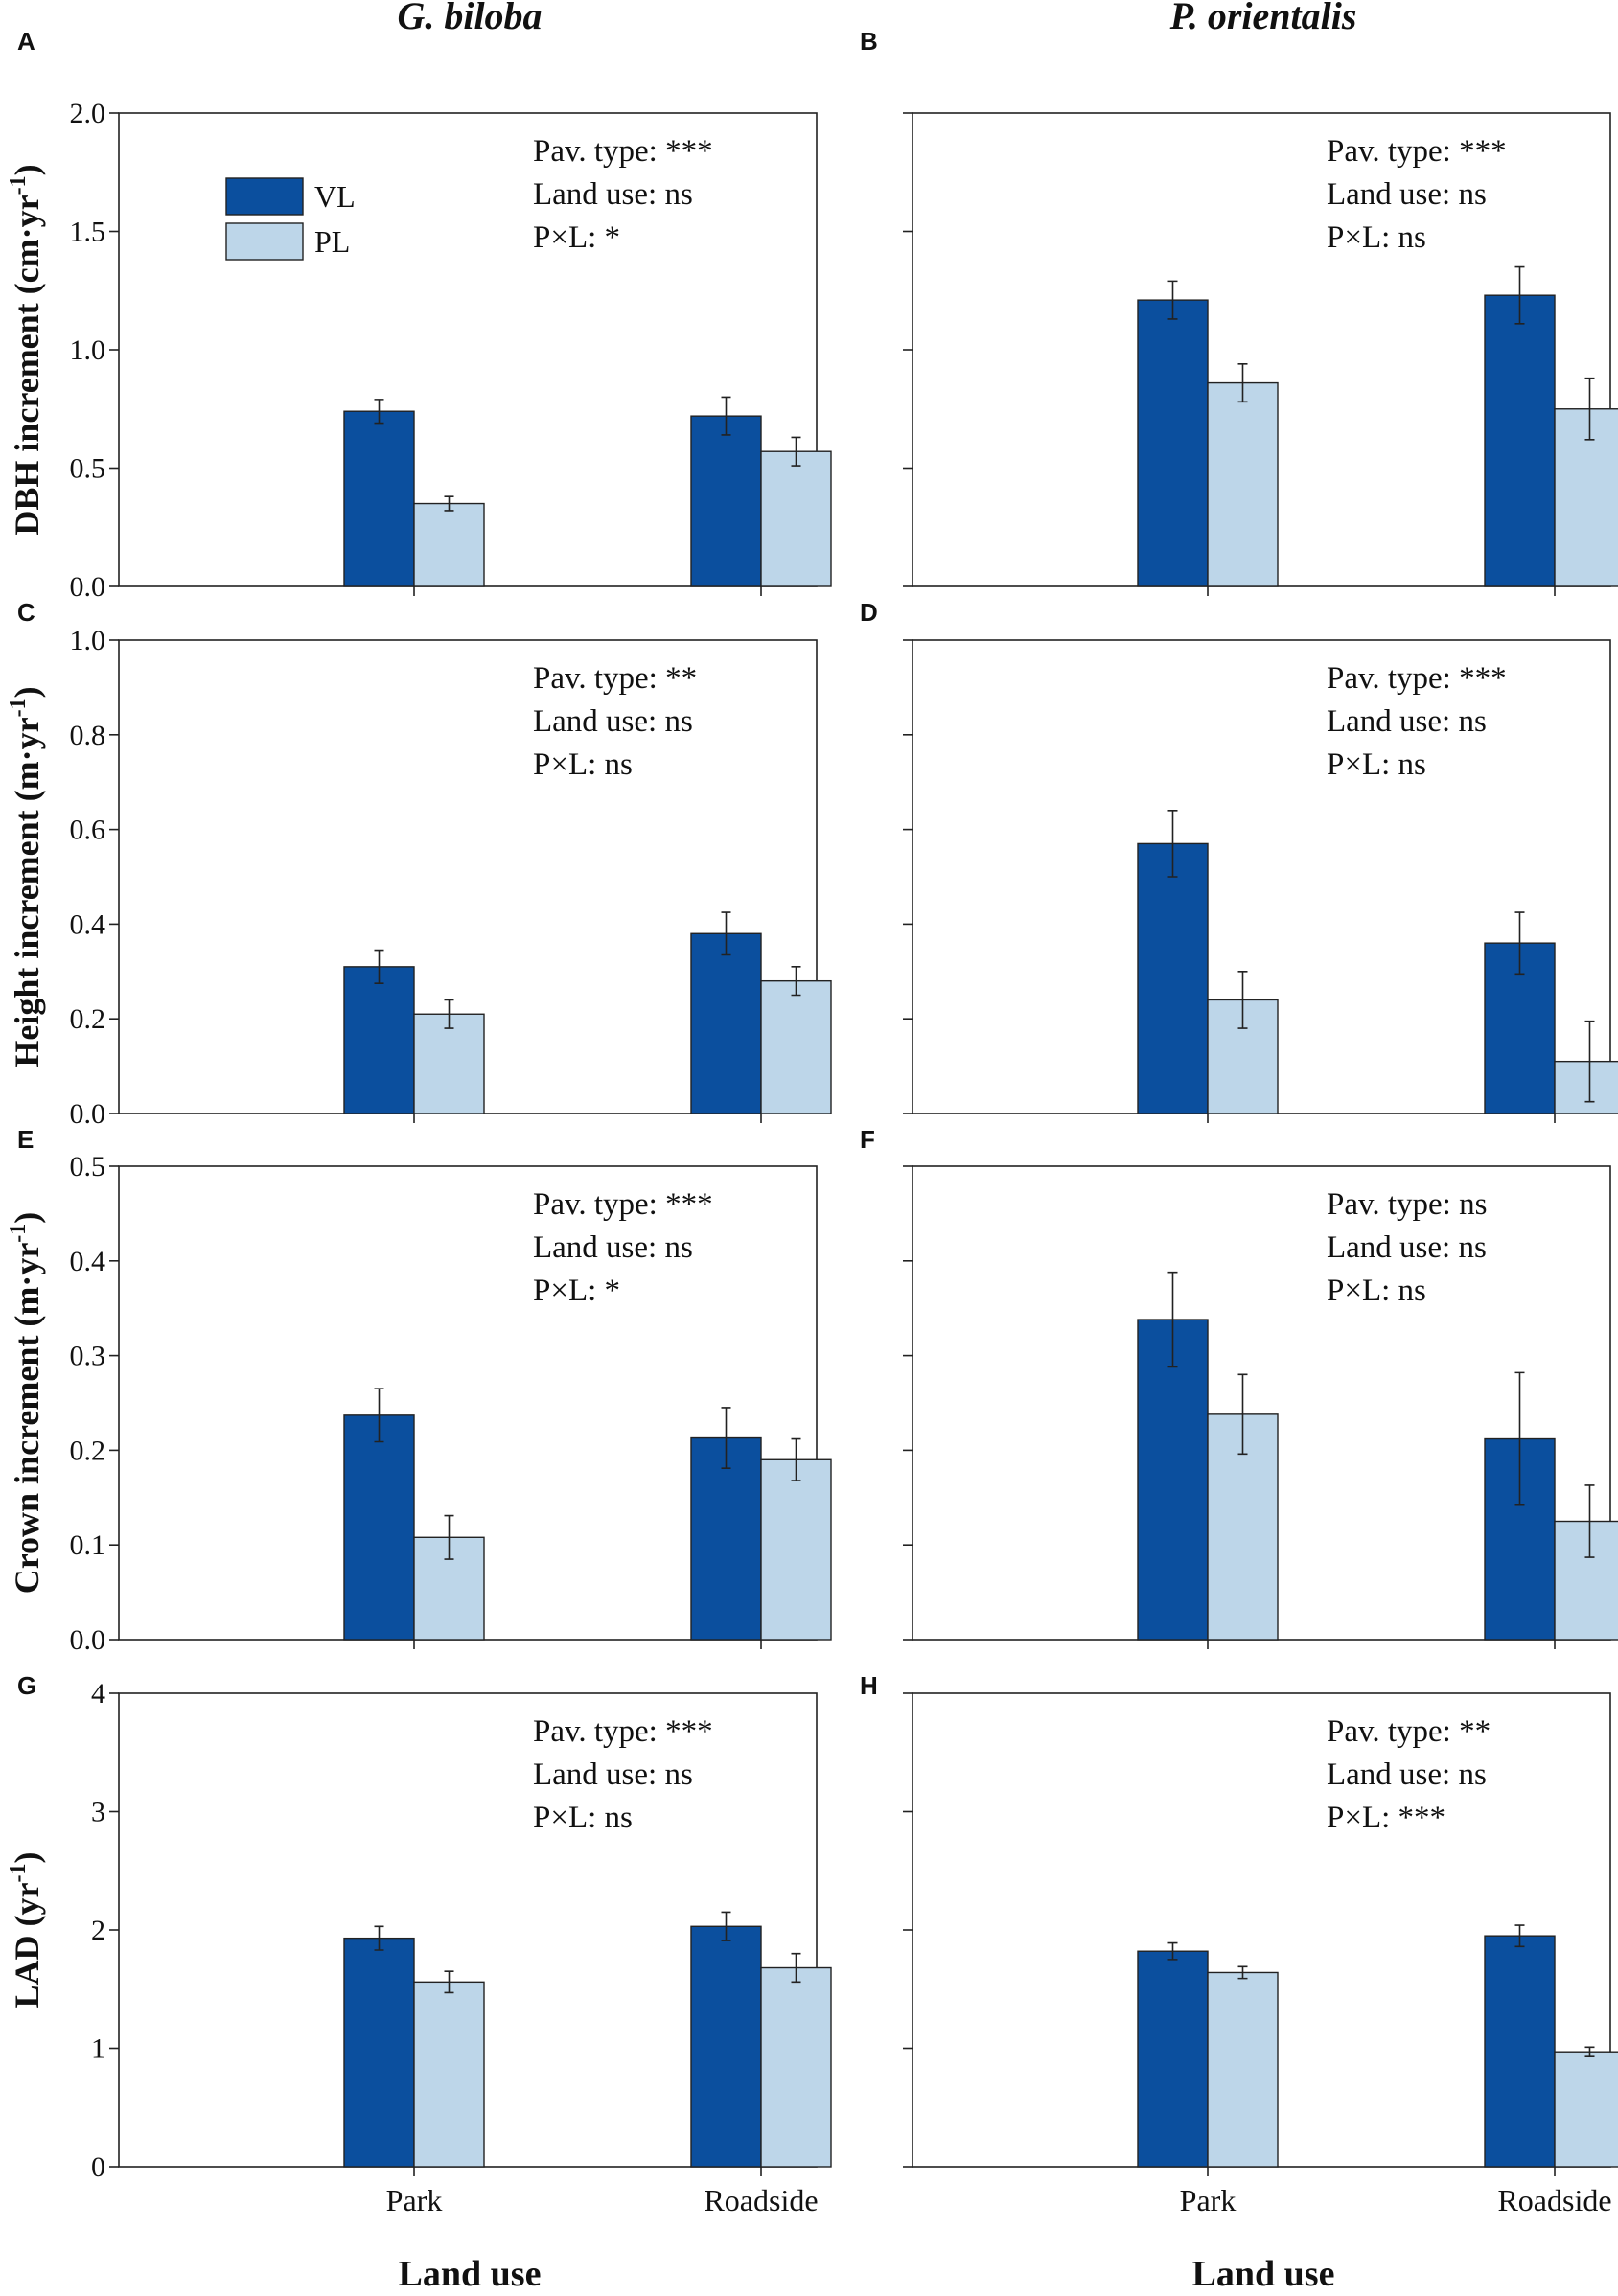 Image resolution: width=1618 pixels, height=2296 pixels. Describe the element at coordinates (27, 365) in the screenshot. I see `y-axis-title-main: DBH increment (cm·yr` at that location.